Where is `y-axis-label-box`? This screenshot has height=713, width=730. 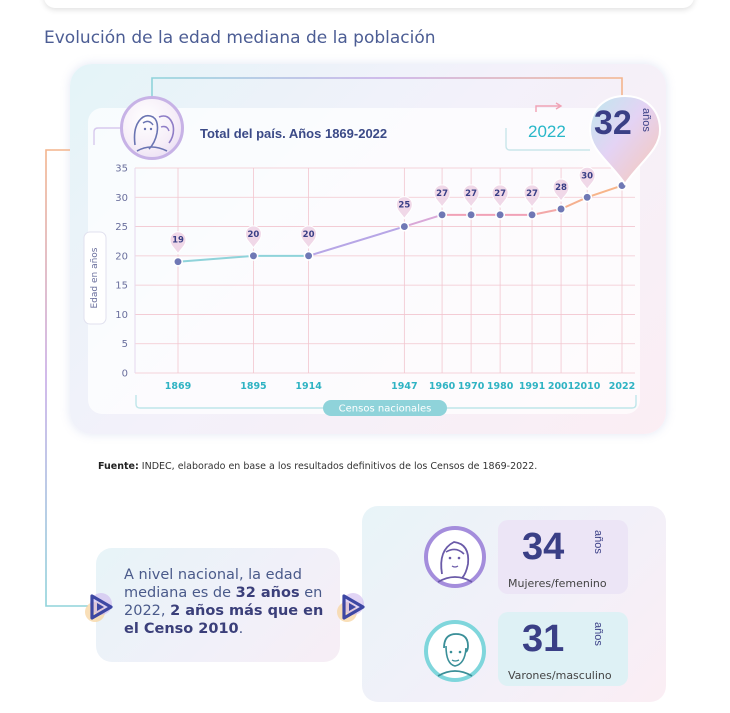 y-axis-label-box is located at coordinates (95, 278).